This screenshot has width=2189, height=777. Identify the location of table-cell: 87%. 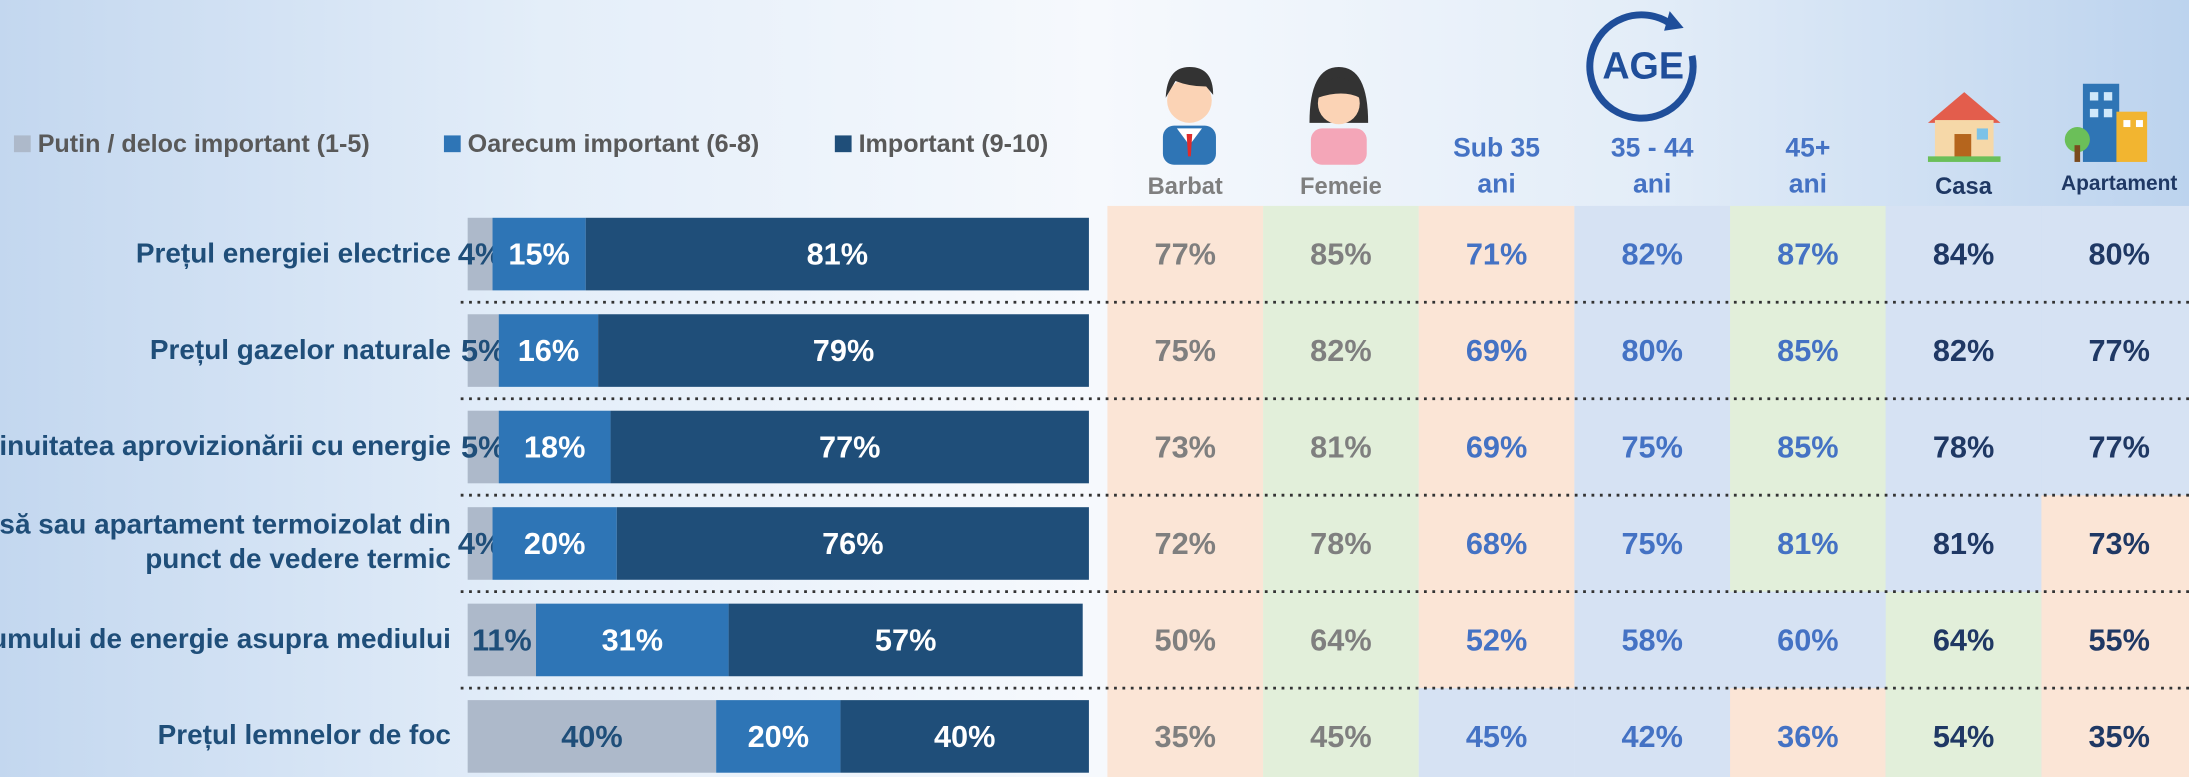
(1807, 254).